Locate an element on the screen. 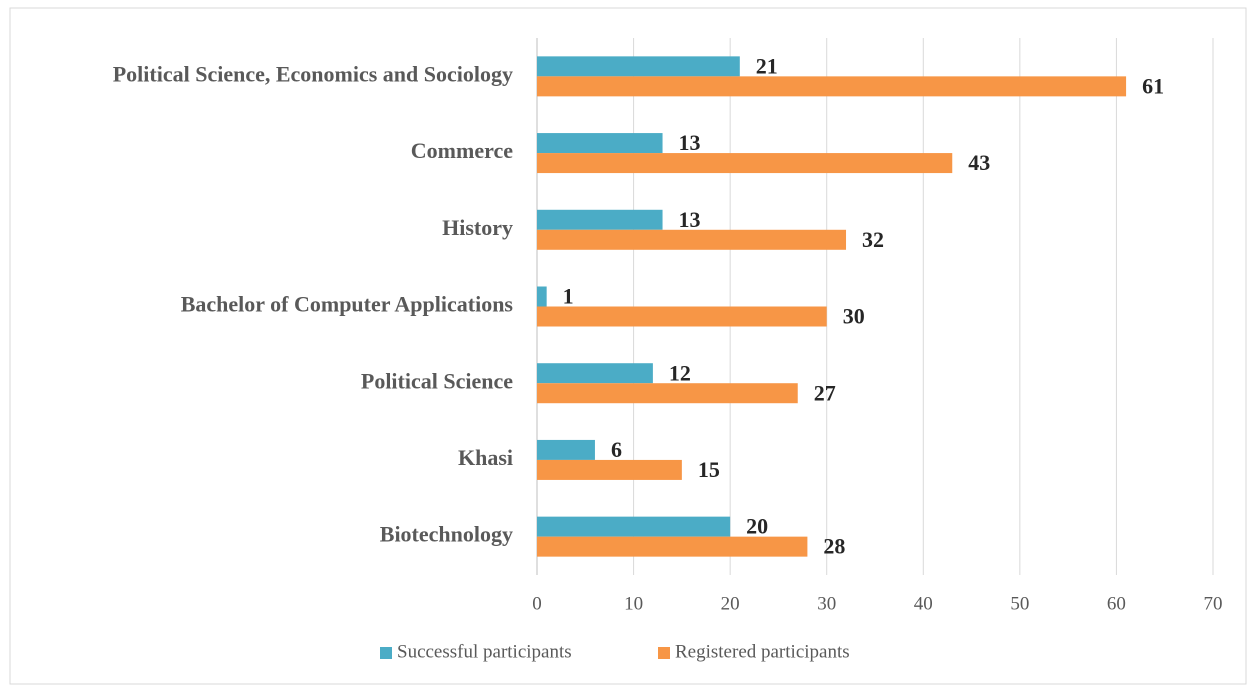 The image size is (1248, 685). data-label: 21 is located at coordinates (767, 65).